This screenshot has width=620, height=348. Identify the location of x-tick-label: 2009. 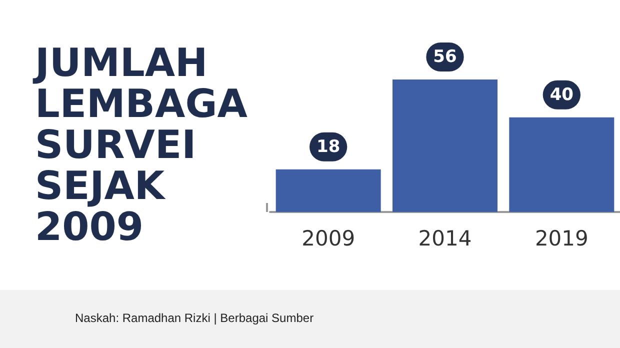
(329, 238).